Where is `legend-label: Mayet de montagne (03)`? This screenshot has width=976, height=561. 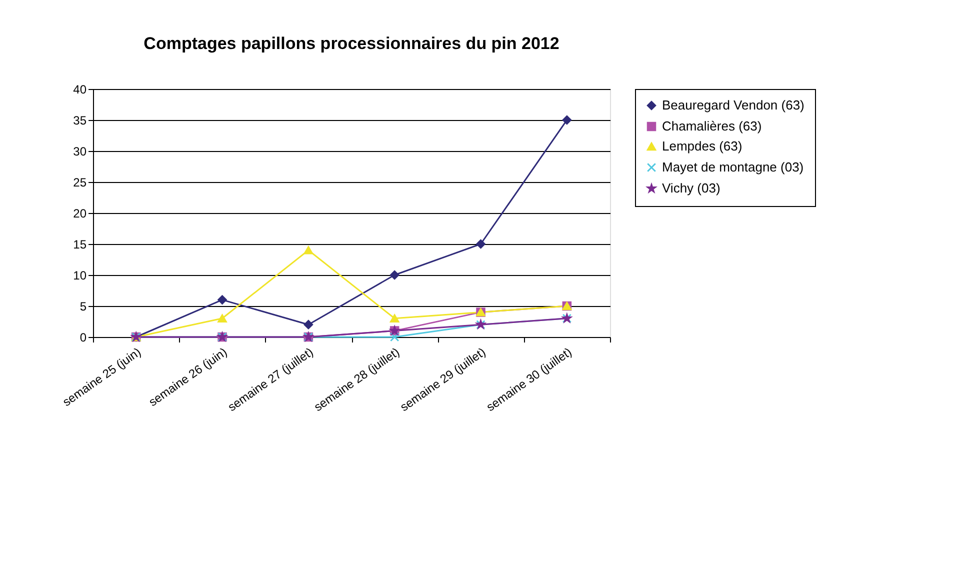
legend-label: Mayet de montagne (03) is located at coordinates (733, 167).